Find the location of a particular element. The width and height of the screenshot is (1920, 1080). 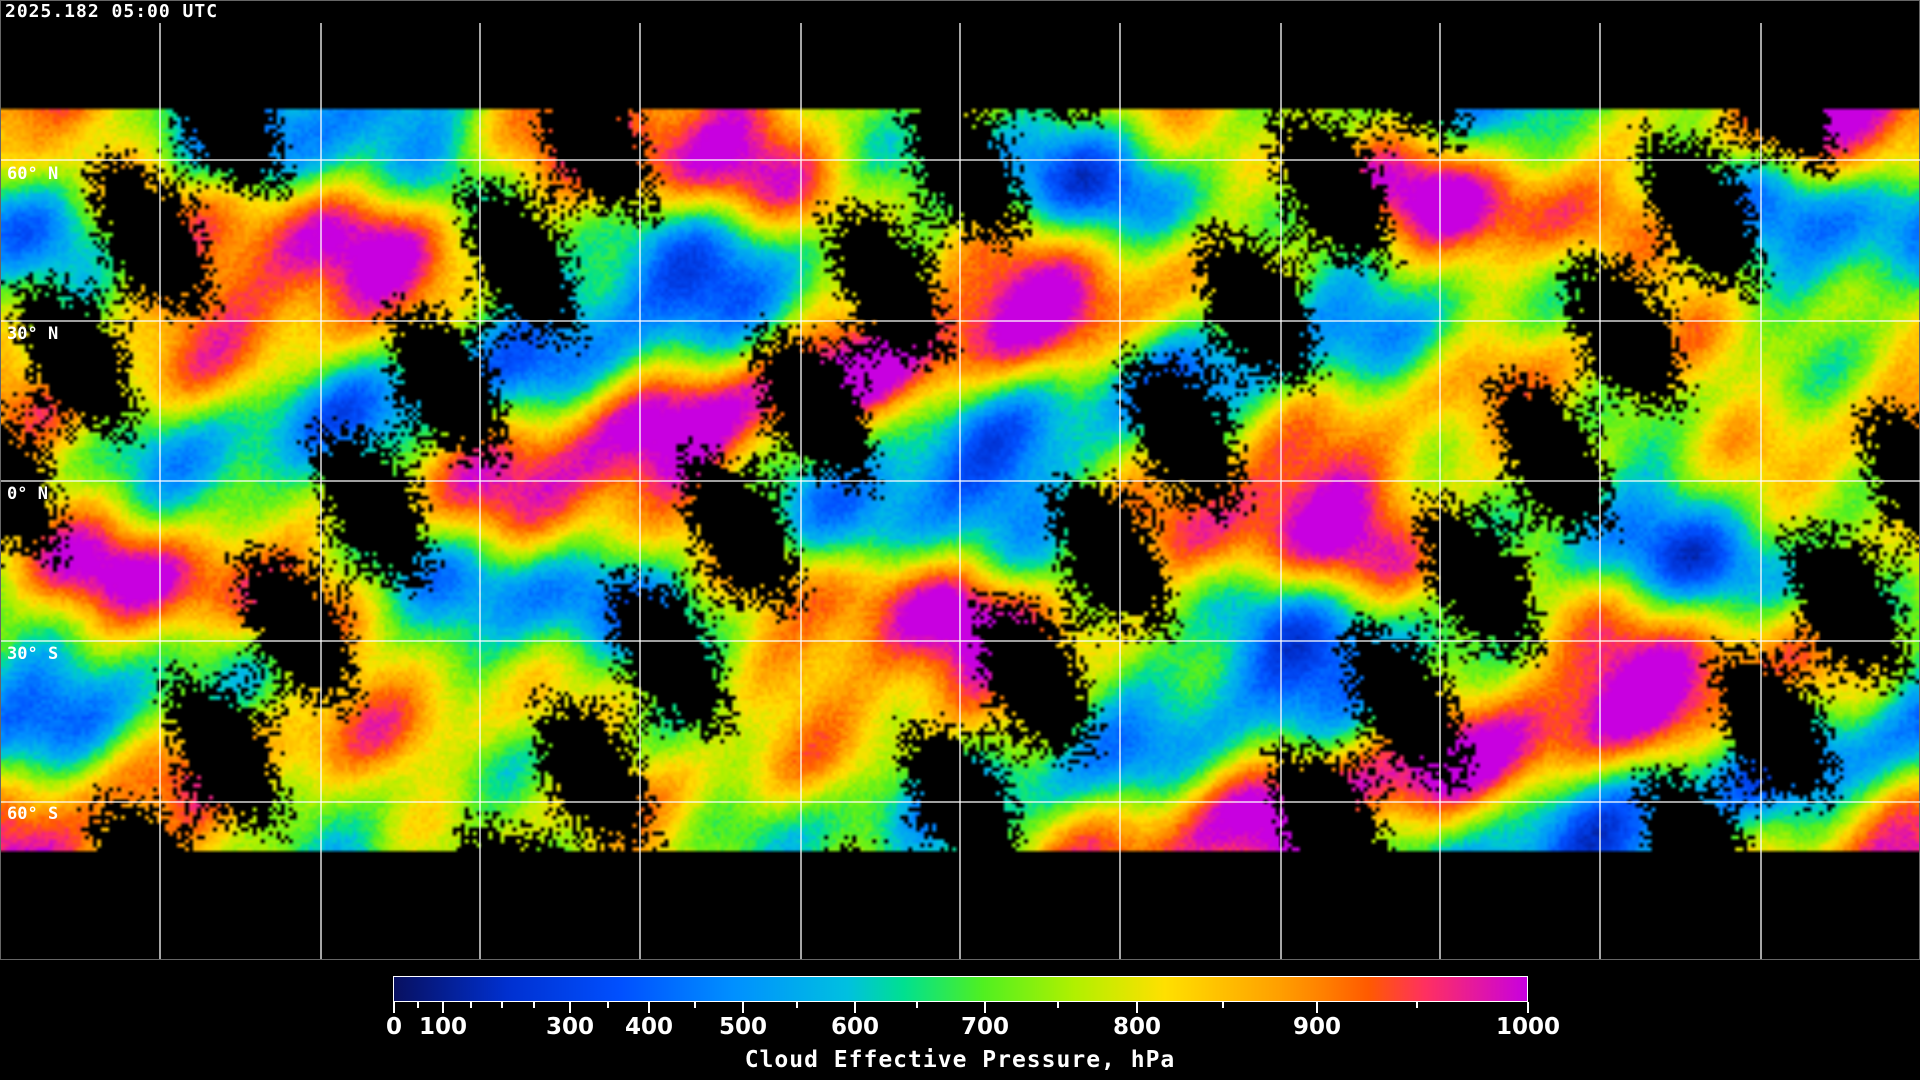

colorbar-title: Cloud Effective Pressure, hPa is located at coordinates (960, 1060).